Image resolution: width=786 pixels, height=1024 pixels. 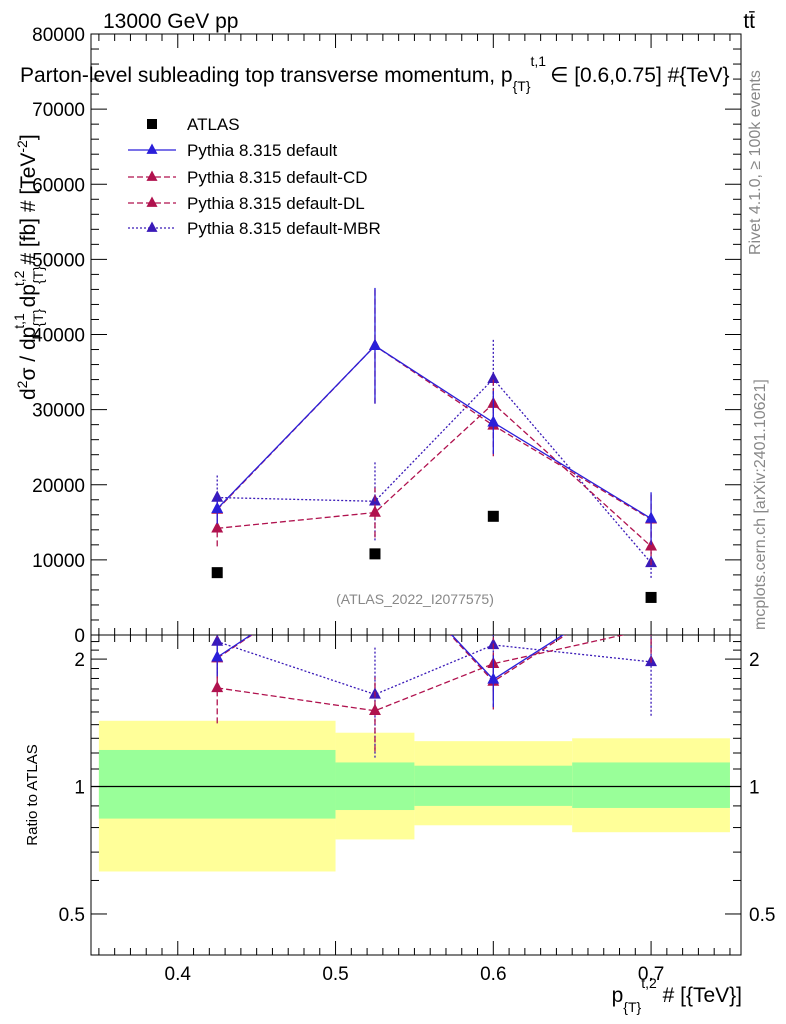 I want to click on legend-marker-pythia-8-315-default-dl, so click(x=152, y=201).